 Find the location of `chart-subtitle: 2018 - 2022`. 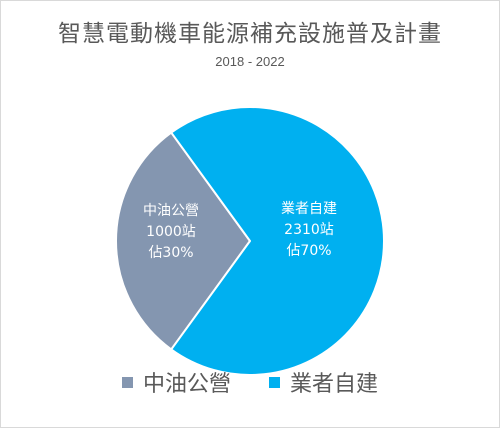

chart-subtitle: 2018 - 2022 is located at coordinates (250, 61).